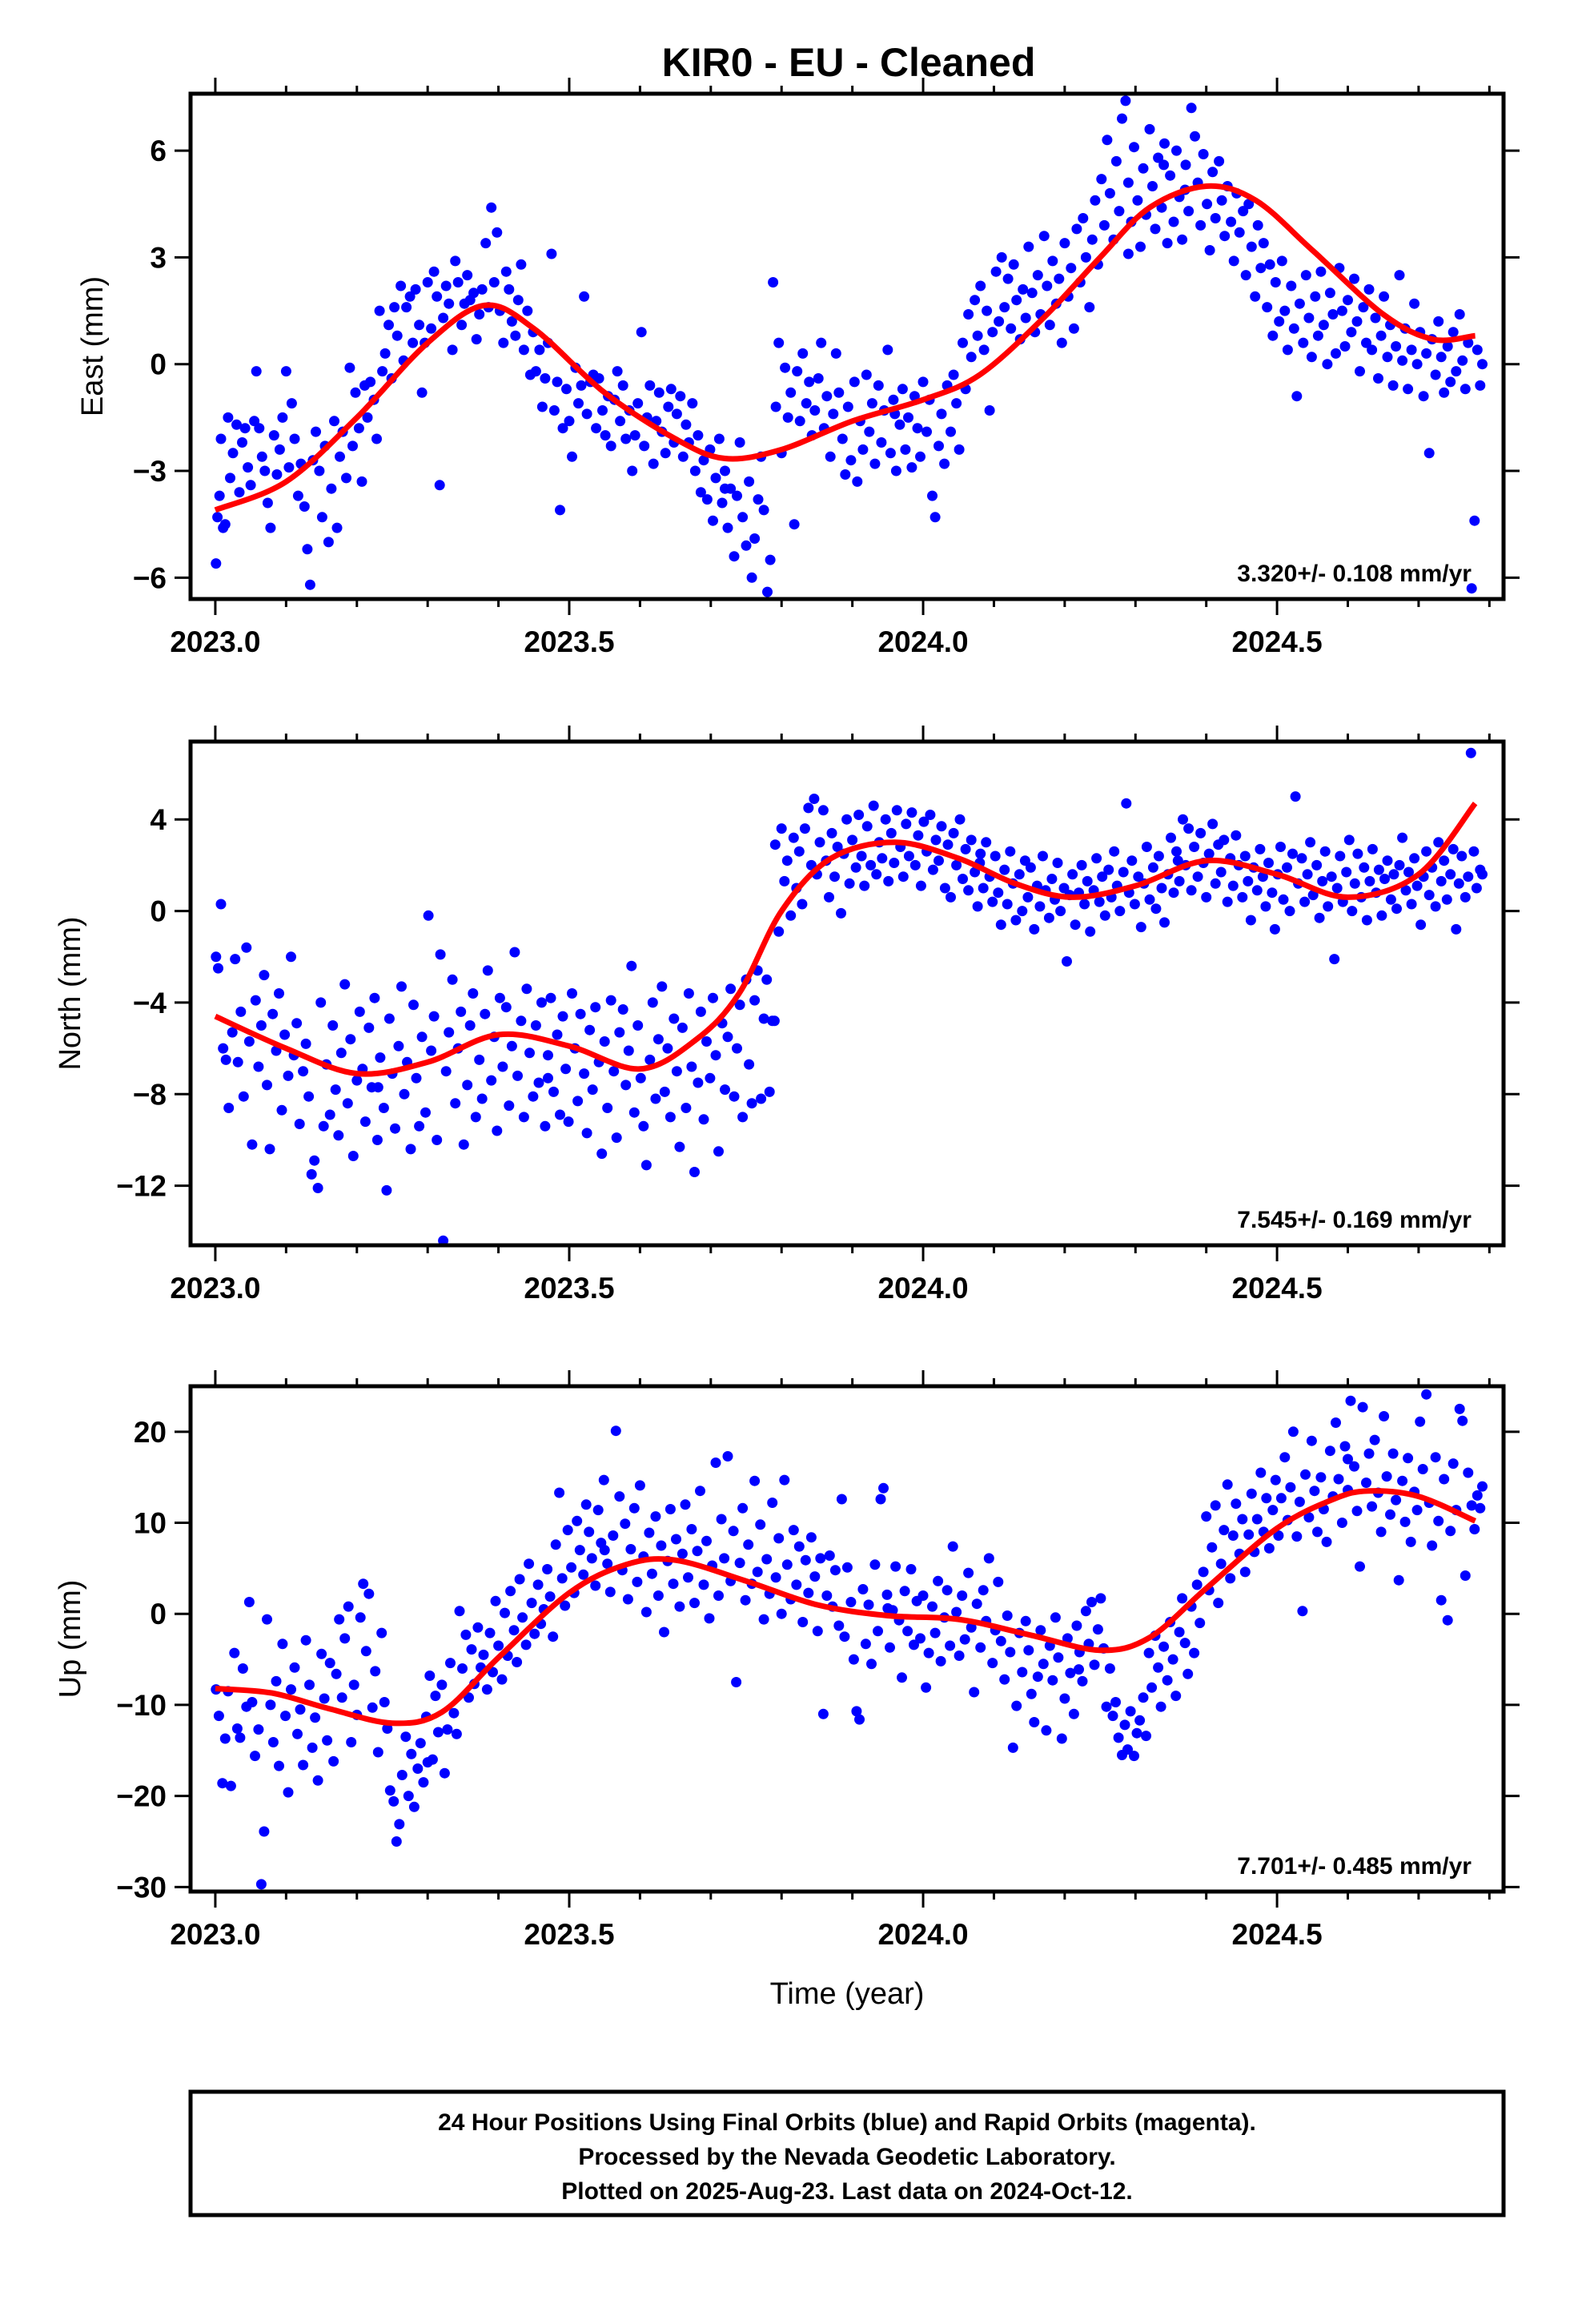  I want to click on up-x-tick-label: 2023.5, so click(569, 1934).